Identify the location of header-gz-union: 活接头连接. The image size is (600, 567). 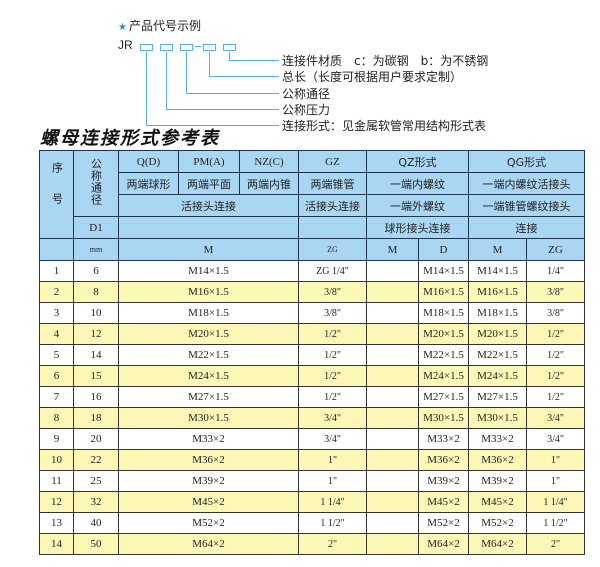
(332, 205).